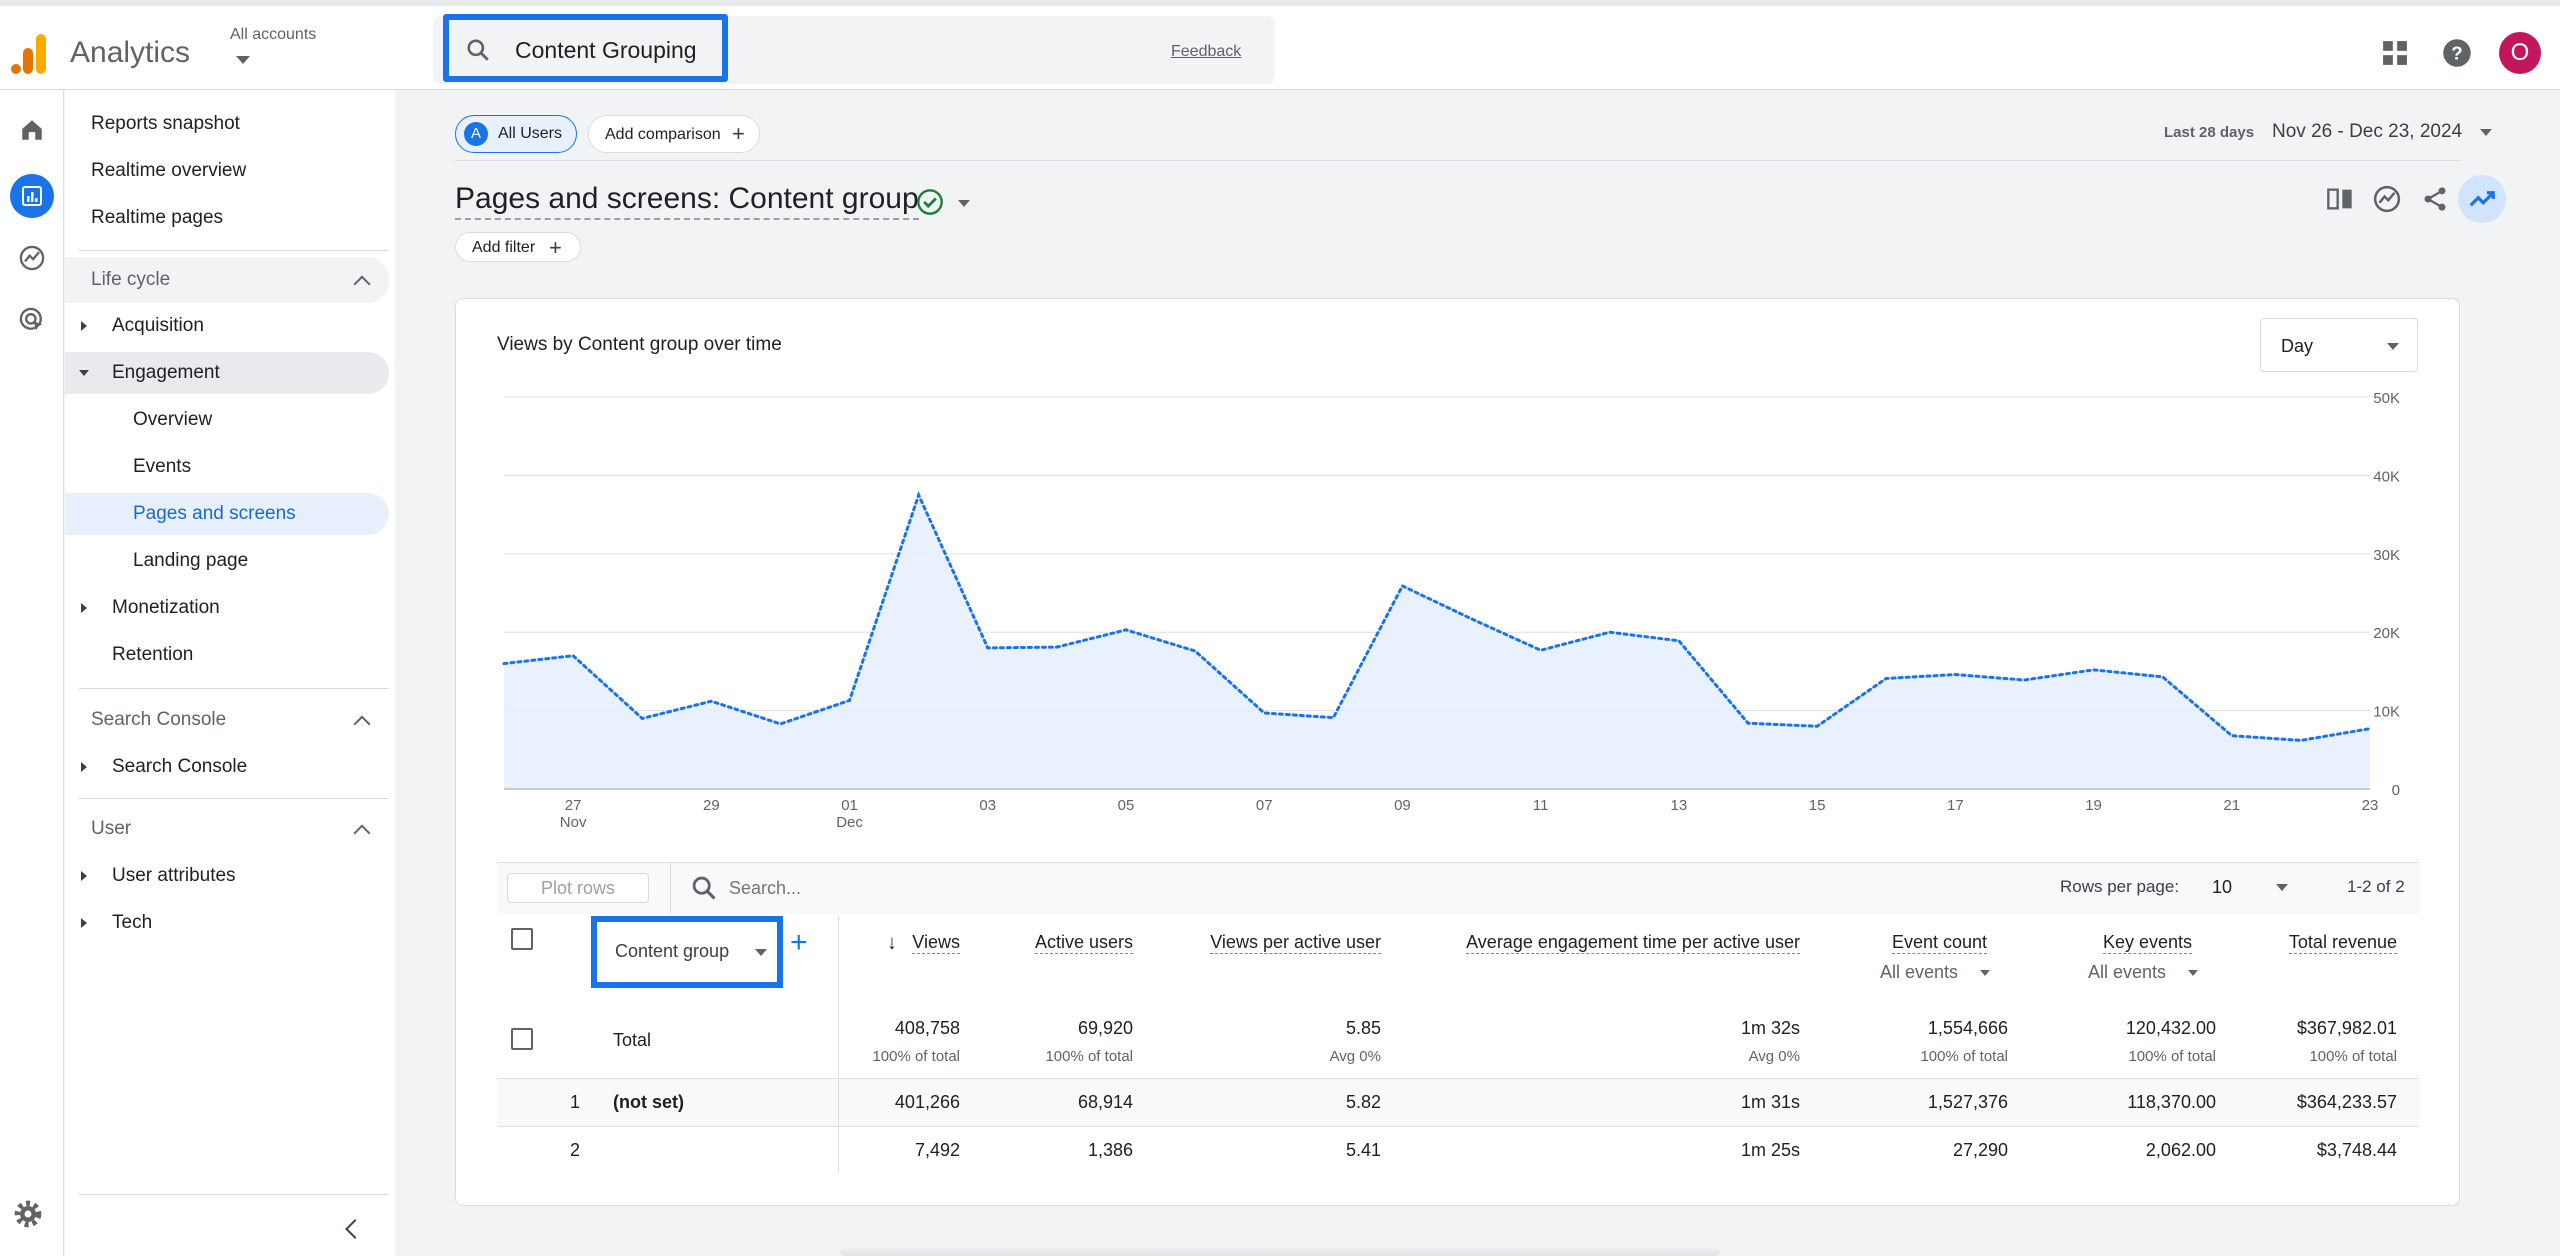  What do you see at coordinates (32, 196) in the screenshot?
I see `reports-icon` at bounding box center [32, 196].